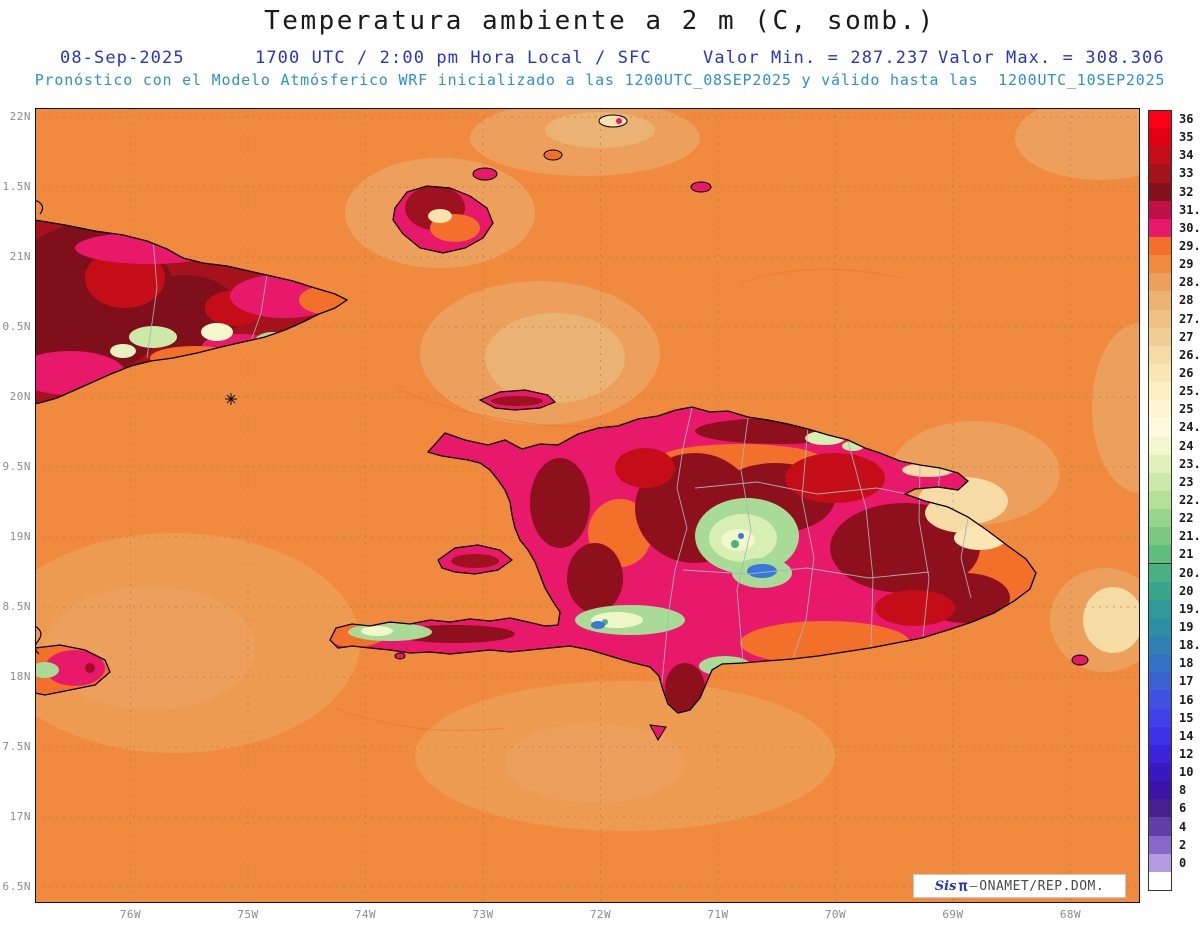 The image size is (1200, 927). Describe the element at coordinates (598, 625) in the screenshot. I see `etang-saumatre` at that location.